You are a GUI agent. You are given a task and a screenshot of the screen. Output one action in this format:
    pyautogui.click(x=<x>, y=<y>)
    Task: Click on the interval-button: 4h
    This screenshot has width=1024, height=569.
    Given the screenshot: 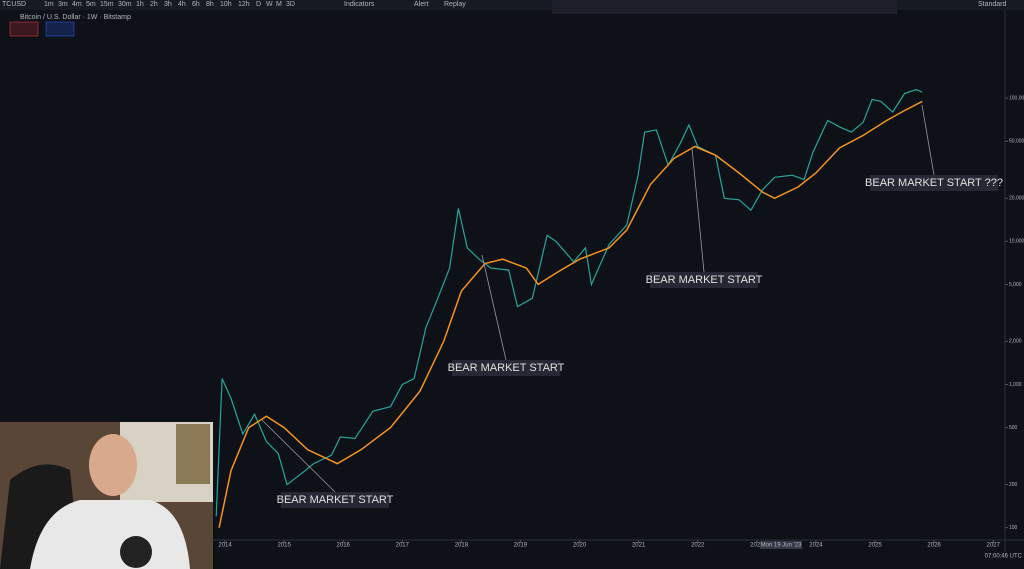 What is the action you would take?
    pyautogui.click(x=182, y=4)
    